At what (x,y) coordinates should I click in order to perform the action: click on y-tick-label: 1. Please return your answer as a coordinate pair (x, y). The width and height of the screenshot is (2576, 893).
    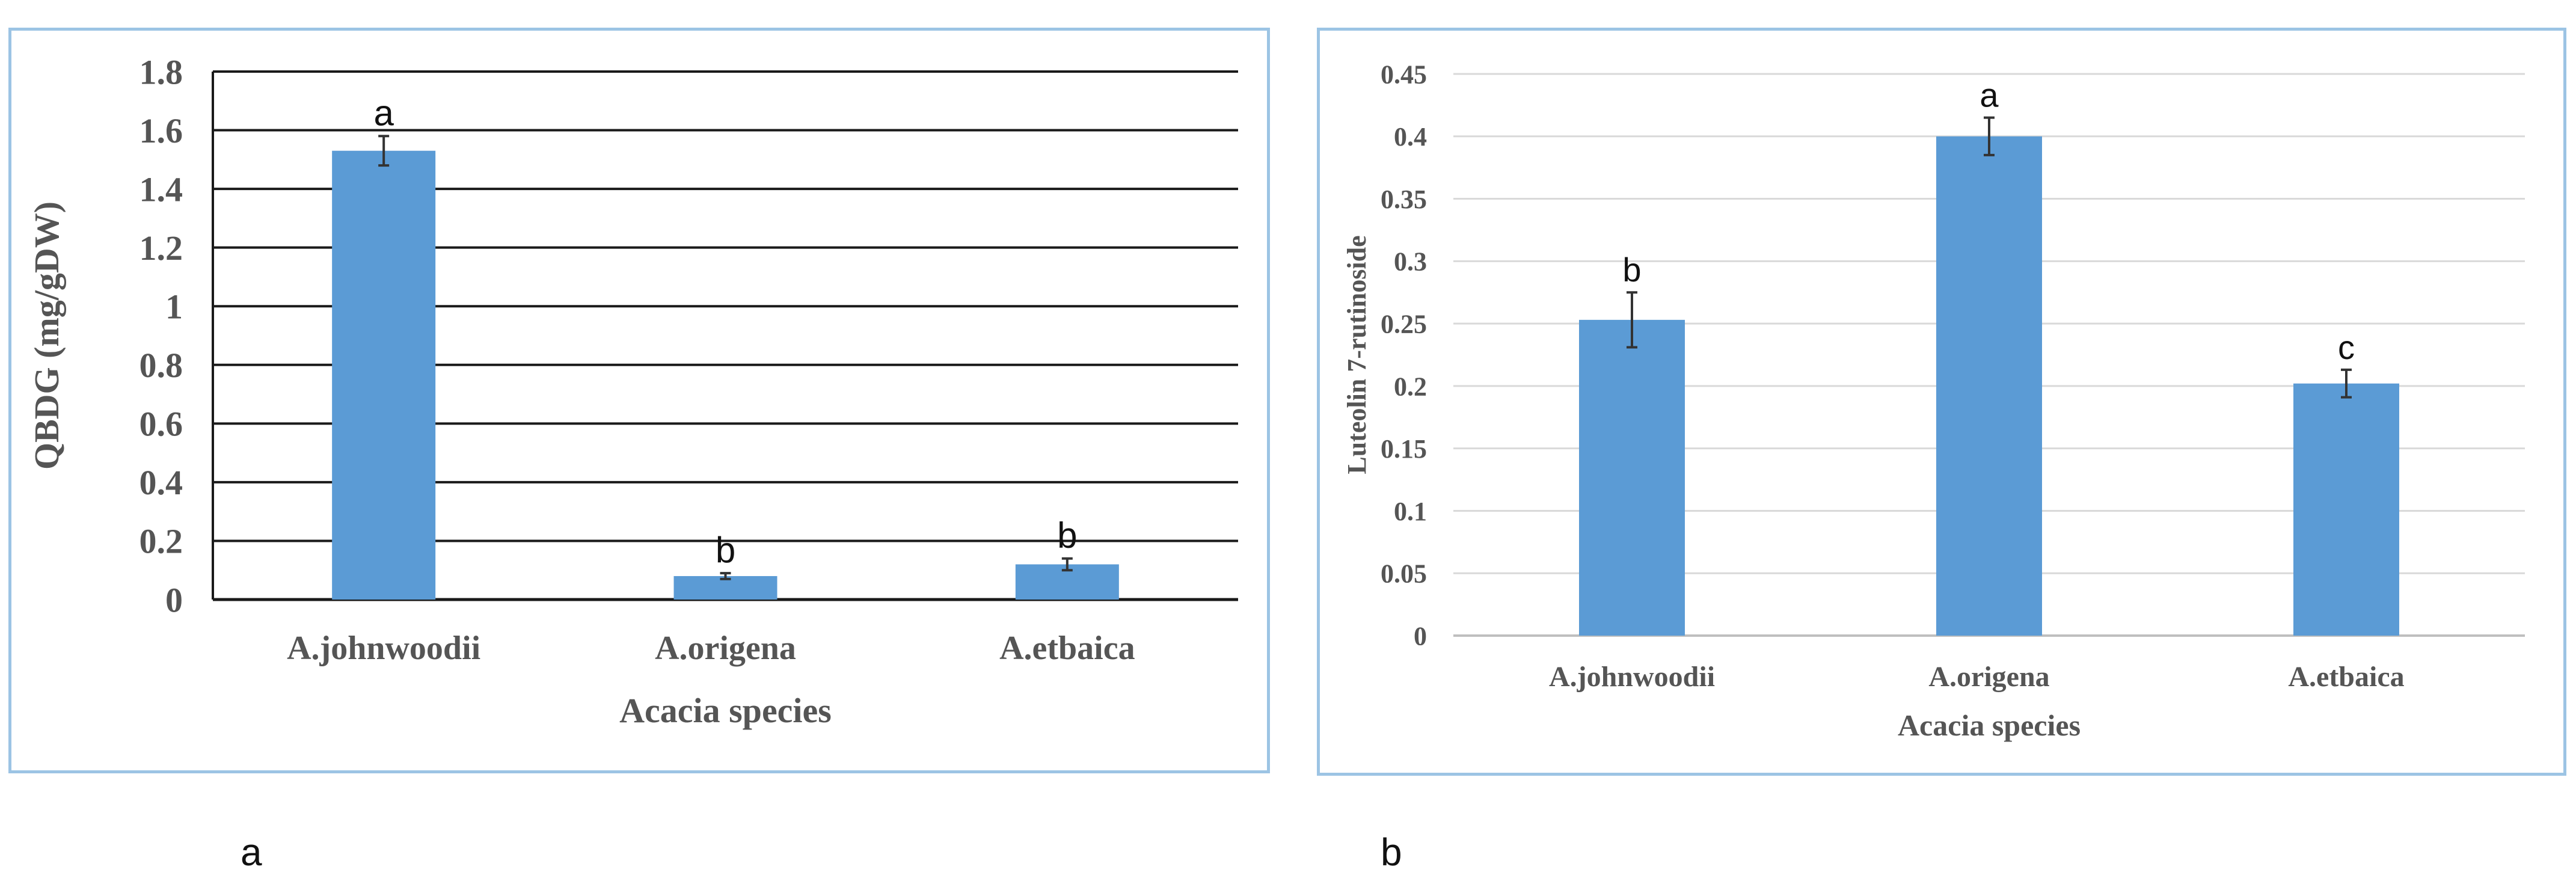
    Looking at the image, I should click on (174, 307).